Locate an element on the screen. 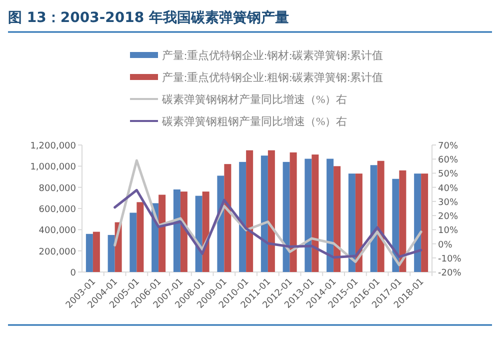  y2-tick-label: -10% is located at coordinates (450, 259).